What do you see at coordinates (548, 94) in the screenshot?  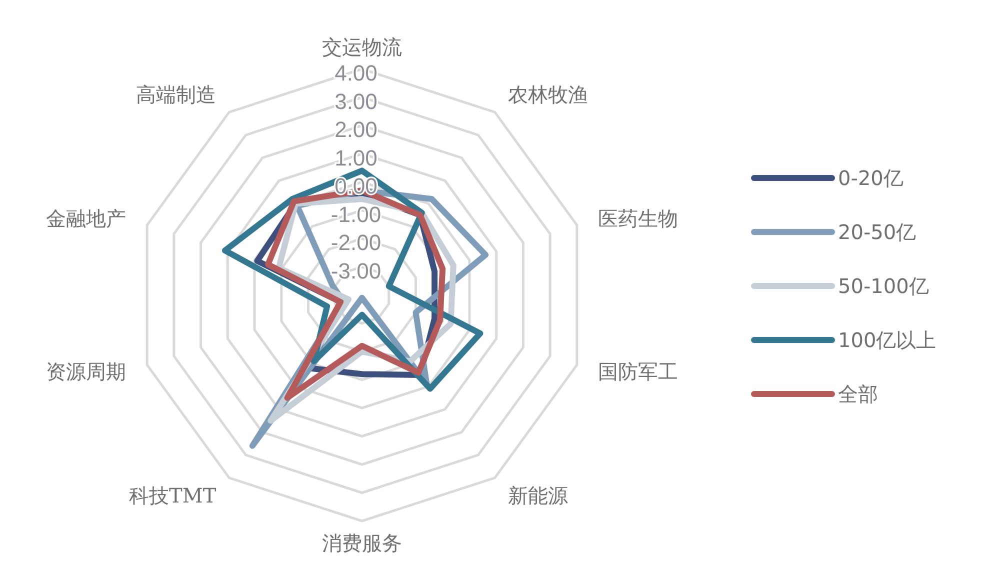 I see `spoke-label: 农林牧渔` at bounding box center [548, 94].